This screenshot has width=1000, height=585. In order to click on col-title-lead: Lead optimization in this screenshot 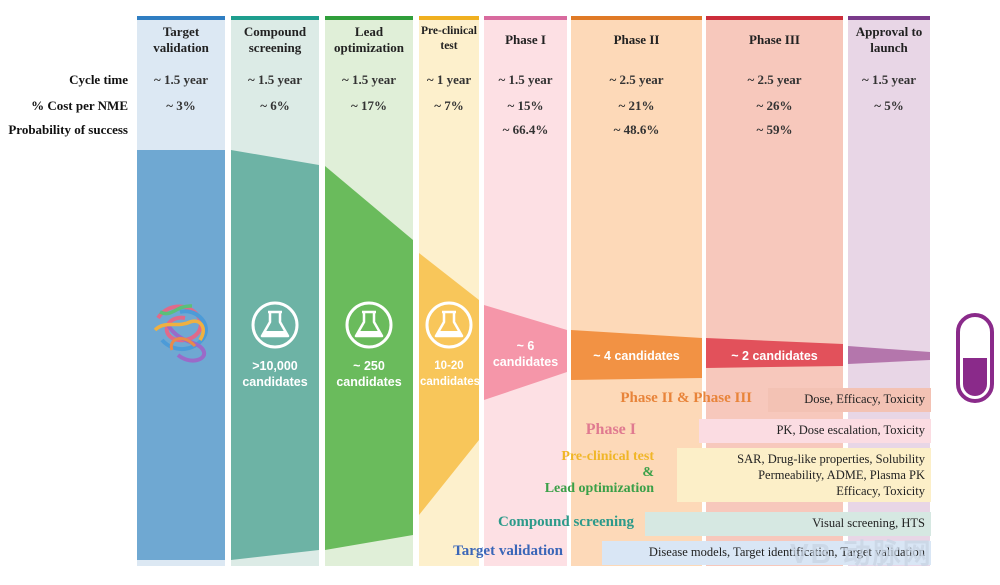, I will do `click(369, 39)`.